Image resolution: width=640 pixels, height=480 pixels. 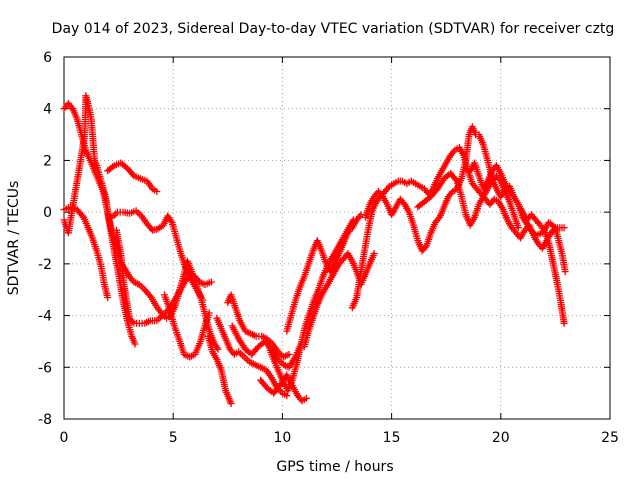 I want to click on x-tick-label: 15, so click(x=392, y=438).